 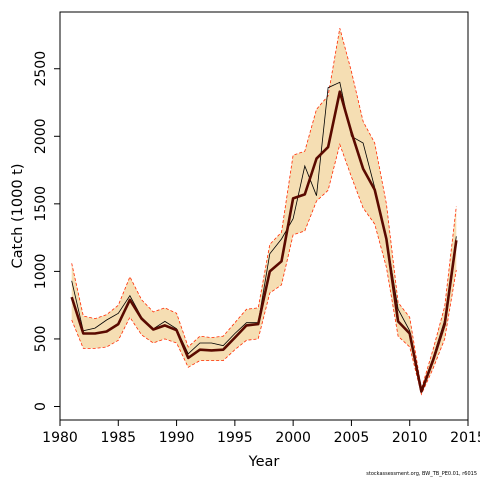 What do you see at coordinates (41, 136) in the screenshot?
I see `y-tick-label: 2000` at bounding box center [41, 136].